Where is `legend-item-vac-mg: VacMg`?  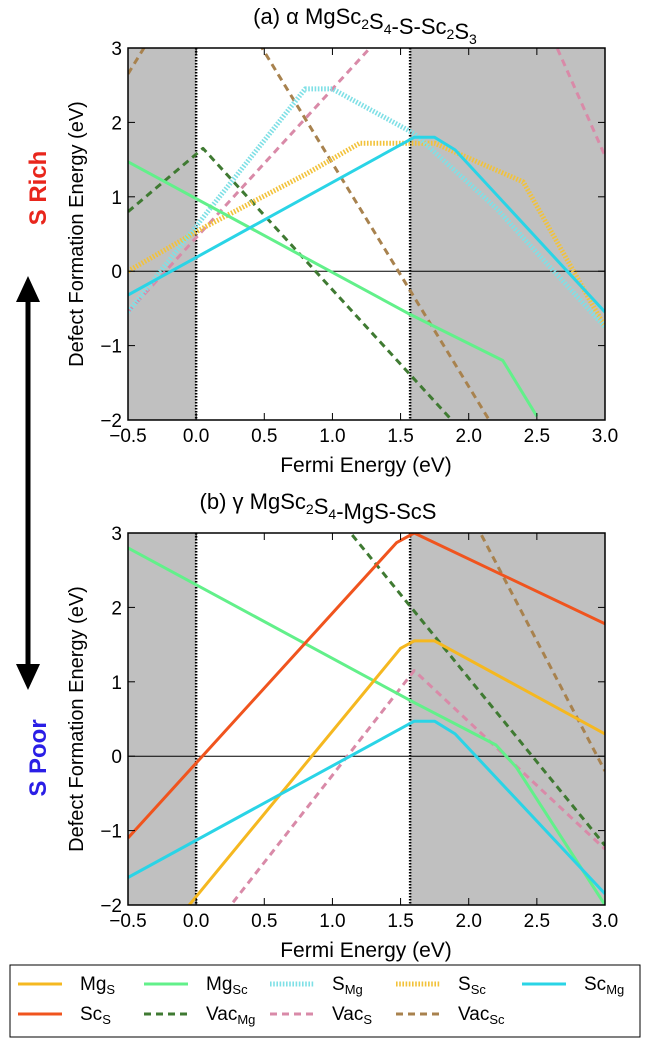 legend-item-vac-mg: VacMg is located at coordinates (199, 1015).